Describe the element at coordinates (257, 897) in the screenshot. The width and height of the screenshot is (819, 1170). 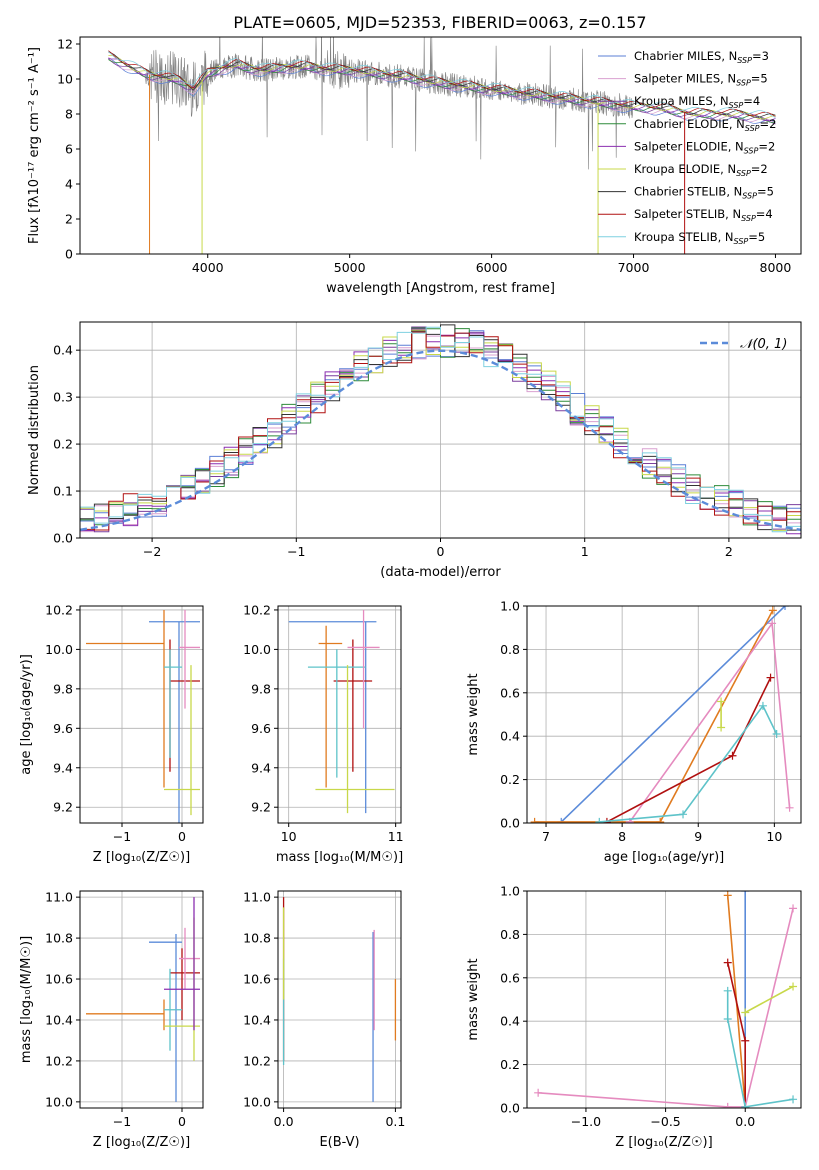
I see `y-tick-label: 11.0` at that location.